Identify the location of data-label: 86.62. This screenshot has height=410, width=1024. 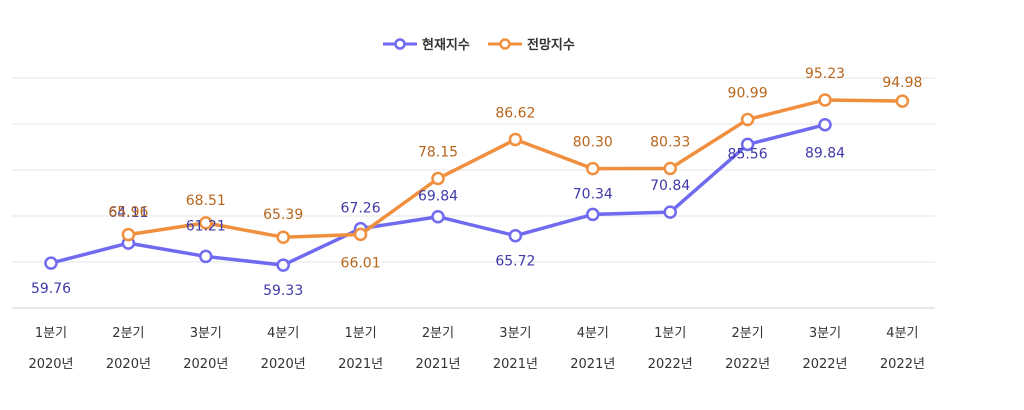
(515, 114).